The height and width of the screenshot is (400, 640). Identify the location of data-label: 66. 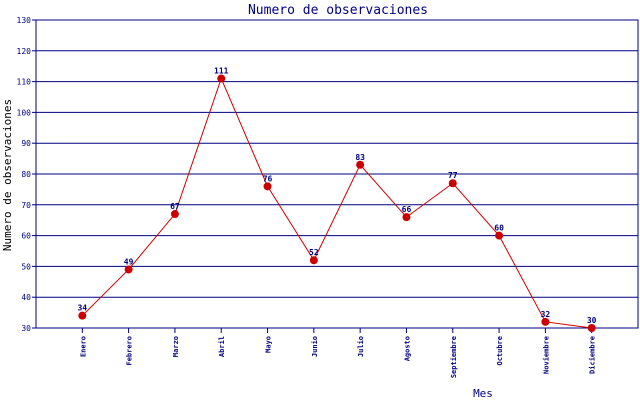
(407, 209).